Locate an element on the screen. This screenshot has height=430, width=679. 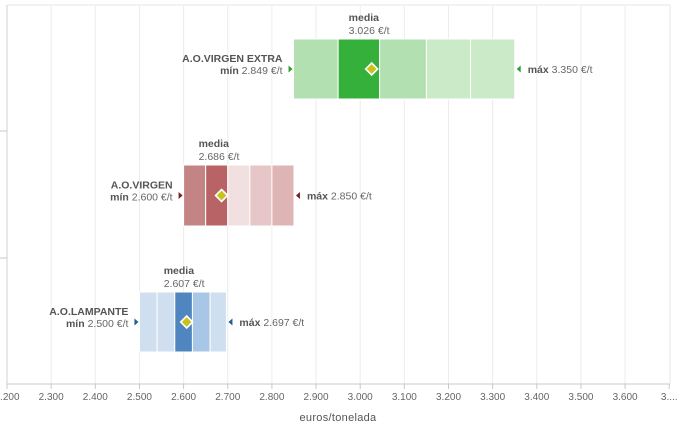
series-name-label: A.O.VIRGEN EXTRA is located at coordinates (232, 59).